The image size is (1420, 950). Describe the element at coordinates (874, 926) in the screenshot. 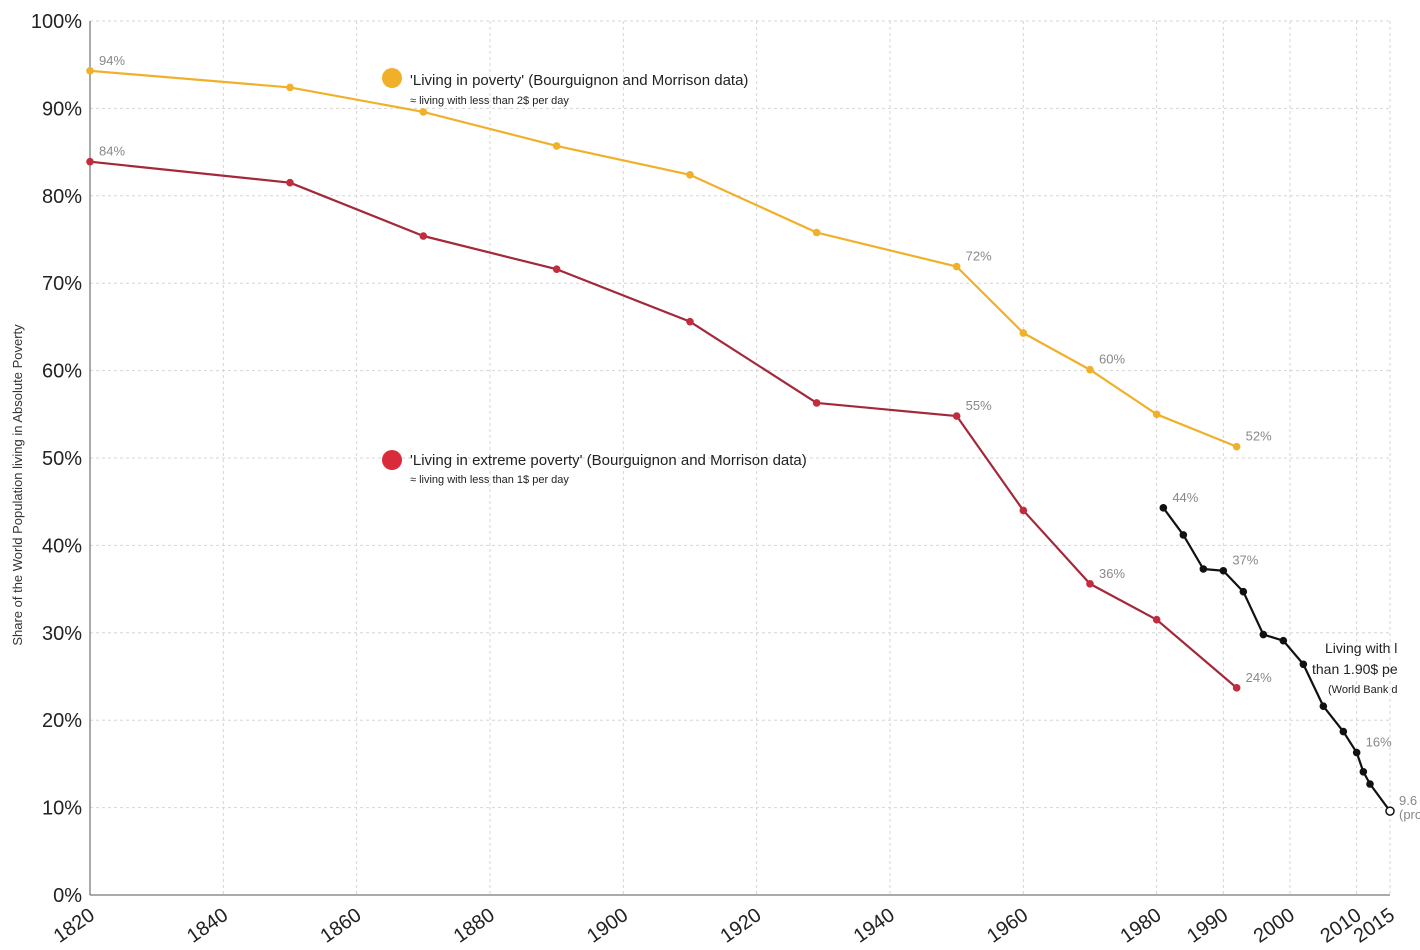

I see `x-tick-label: 1940` at that location.